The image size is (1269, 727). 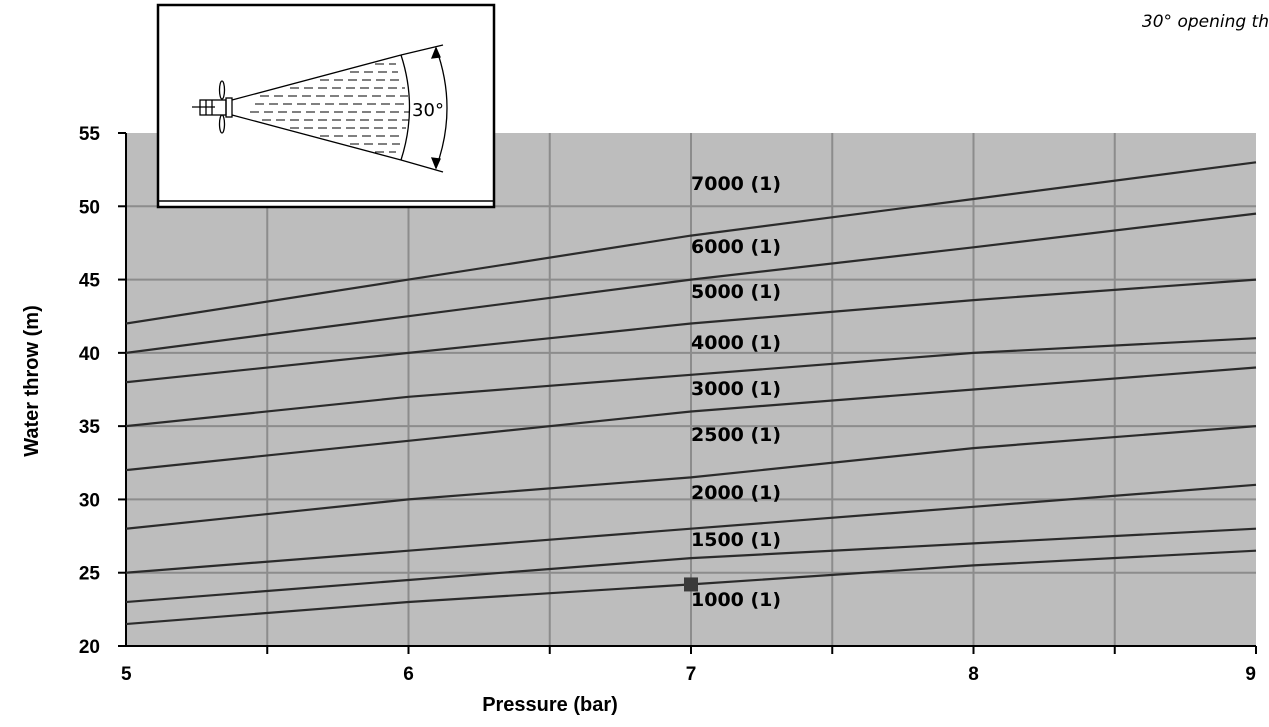 What do you see at coordinates (736, 247) in the screenshot?
I see `series-label: 6000 (1)` at bounding box center [736, 247].